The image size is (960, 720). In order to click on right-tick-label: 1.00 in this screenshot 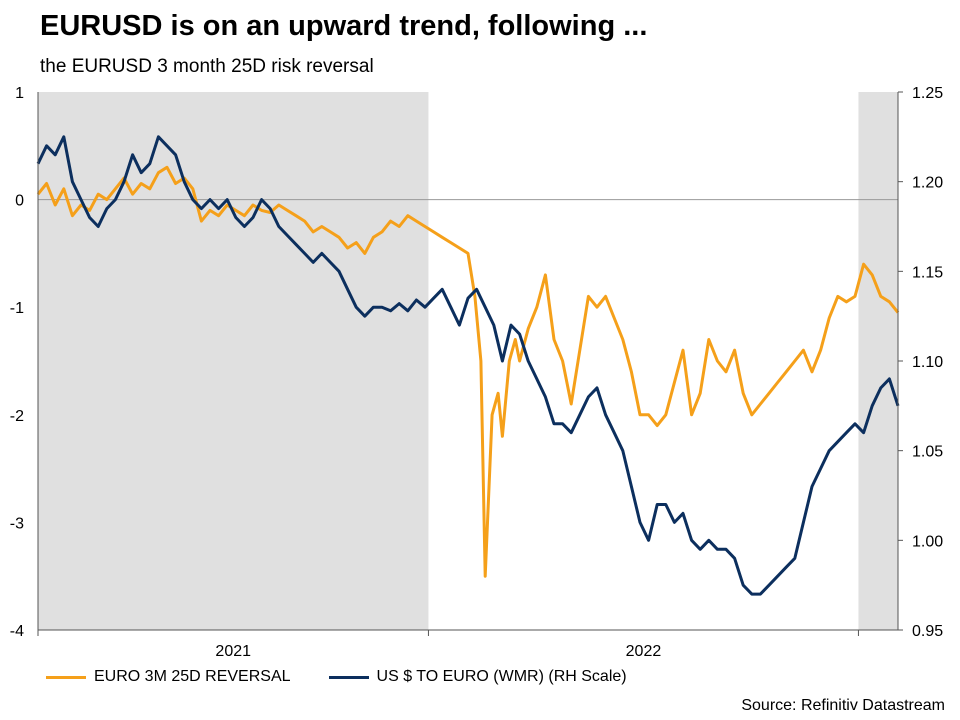, I will do `click(927, 541)`.